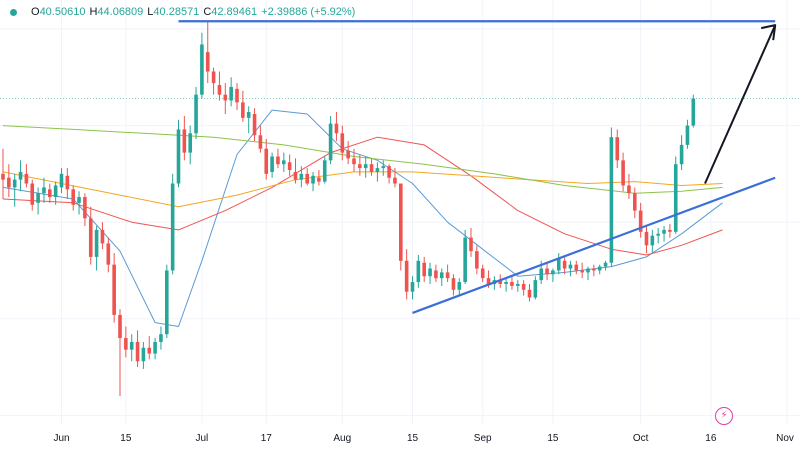 This screenshot has height=450, width=800. I want to click on x-axis: Jun 15 Jul 17 Aug 15 Sep 15 Oct 16 Nov, so click(423, 438).